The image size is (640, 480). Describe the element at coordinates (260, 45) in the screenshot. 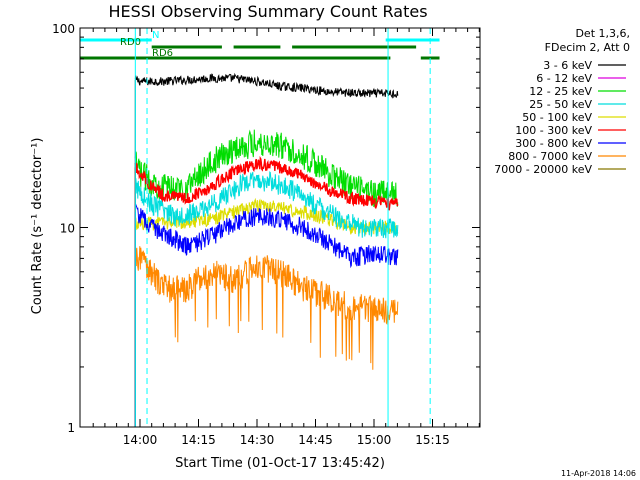

I see `flag-layer: N RD0 RD6` at that location.